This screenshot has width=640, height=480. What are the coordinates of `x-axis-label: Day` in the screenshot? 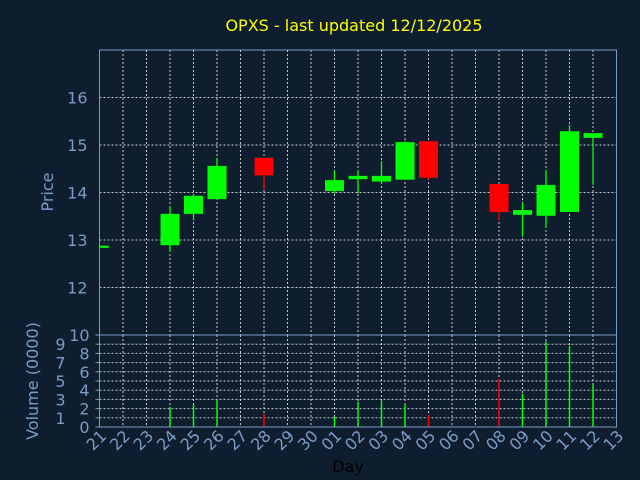 It's located at (348, 466).